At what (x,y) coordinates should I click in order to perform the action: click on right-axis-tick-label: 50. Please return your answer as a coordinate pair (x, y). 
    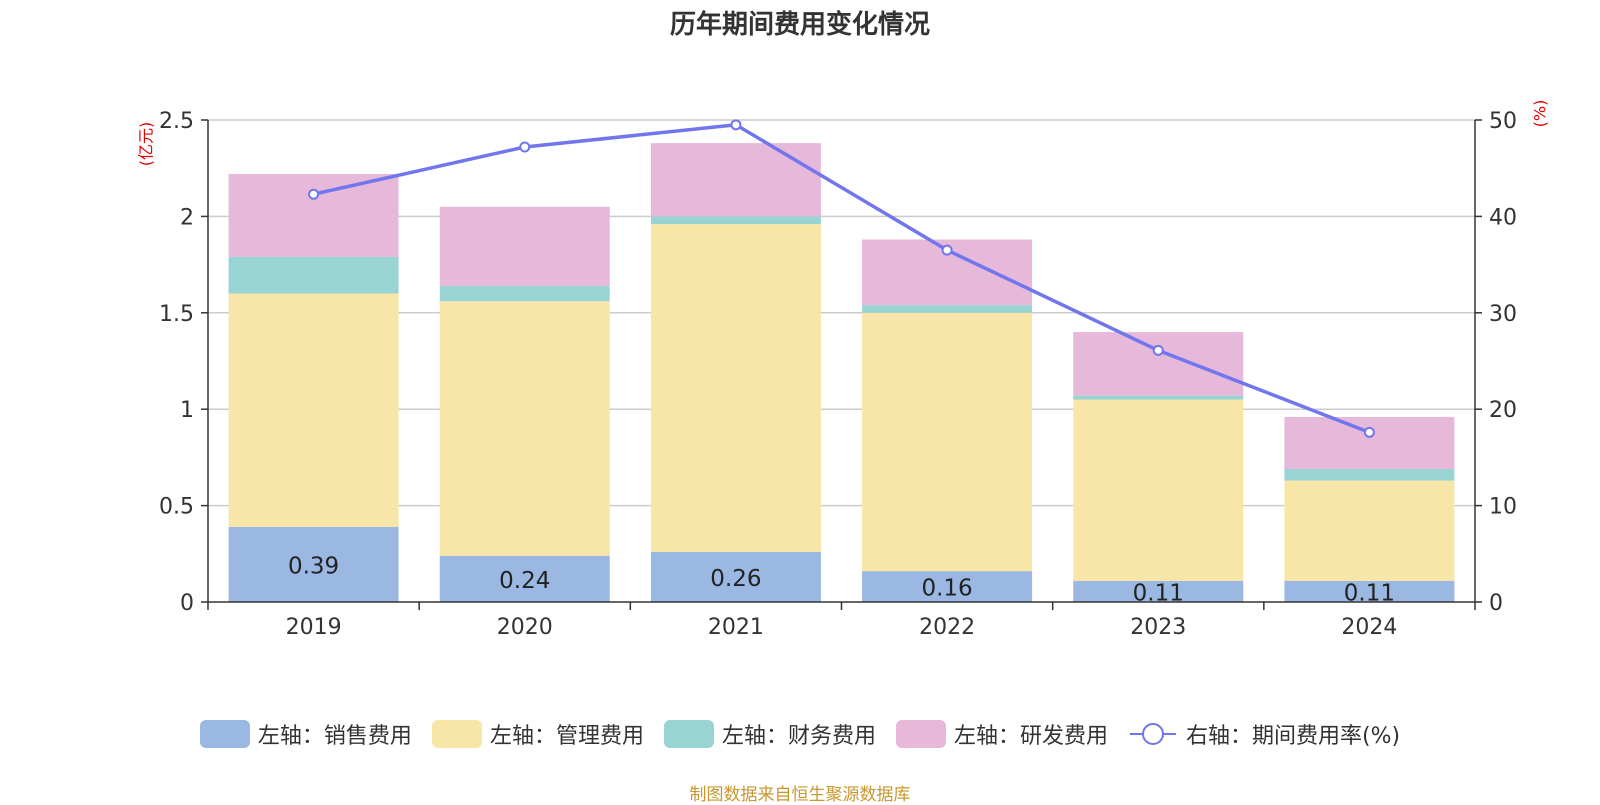
    Looking at the image, I should click on (1503, 121).